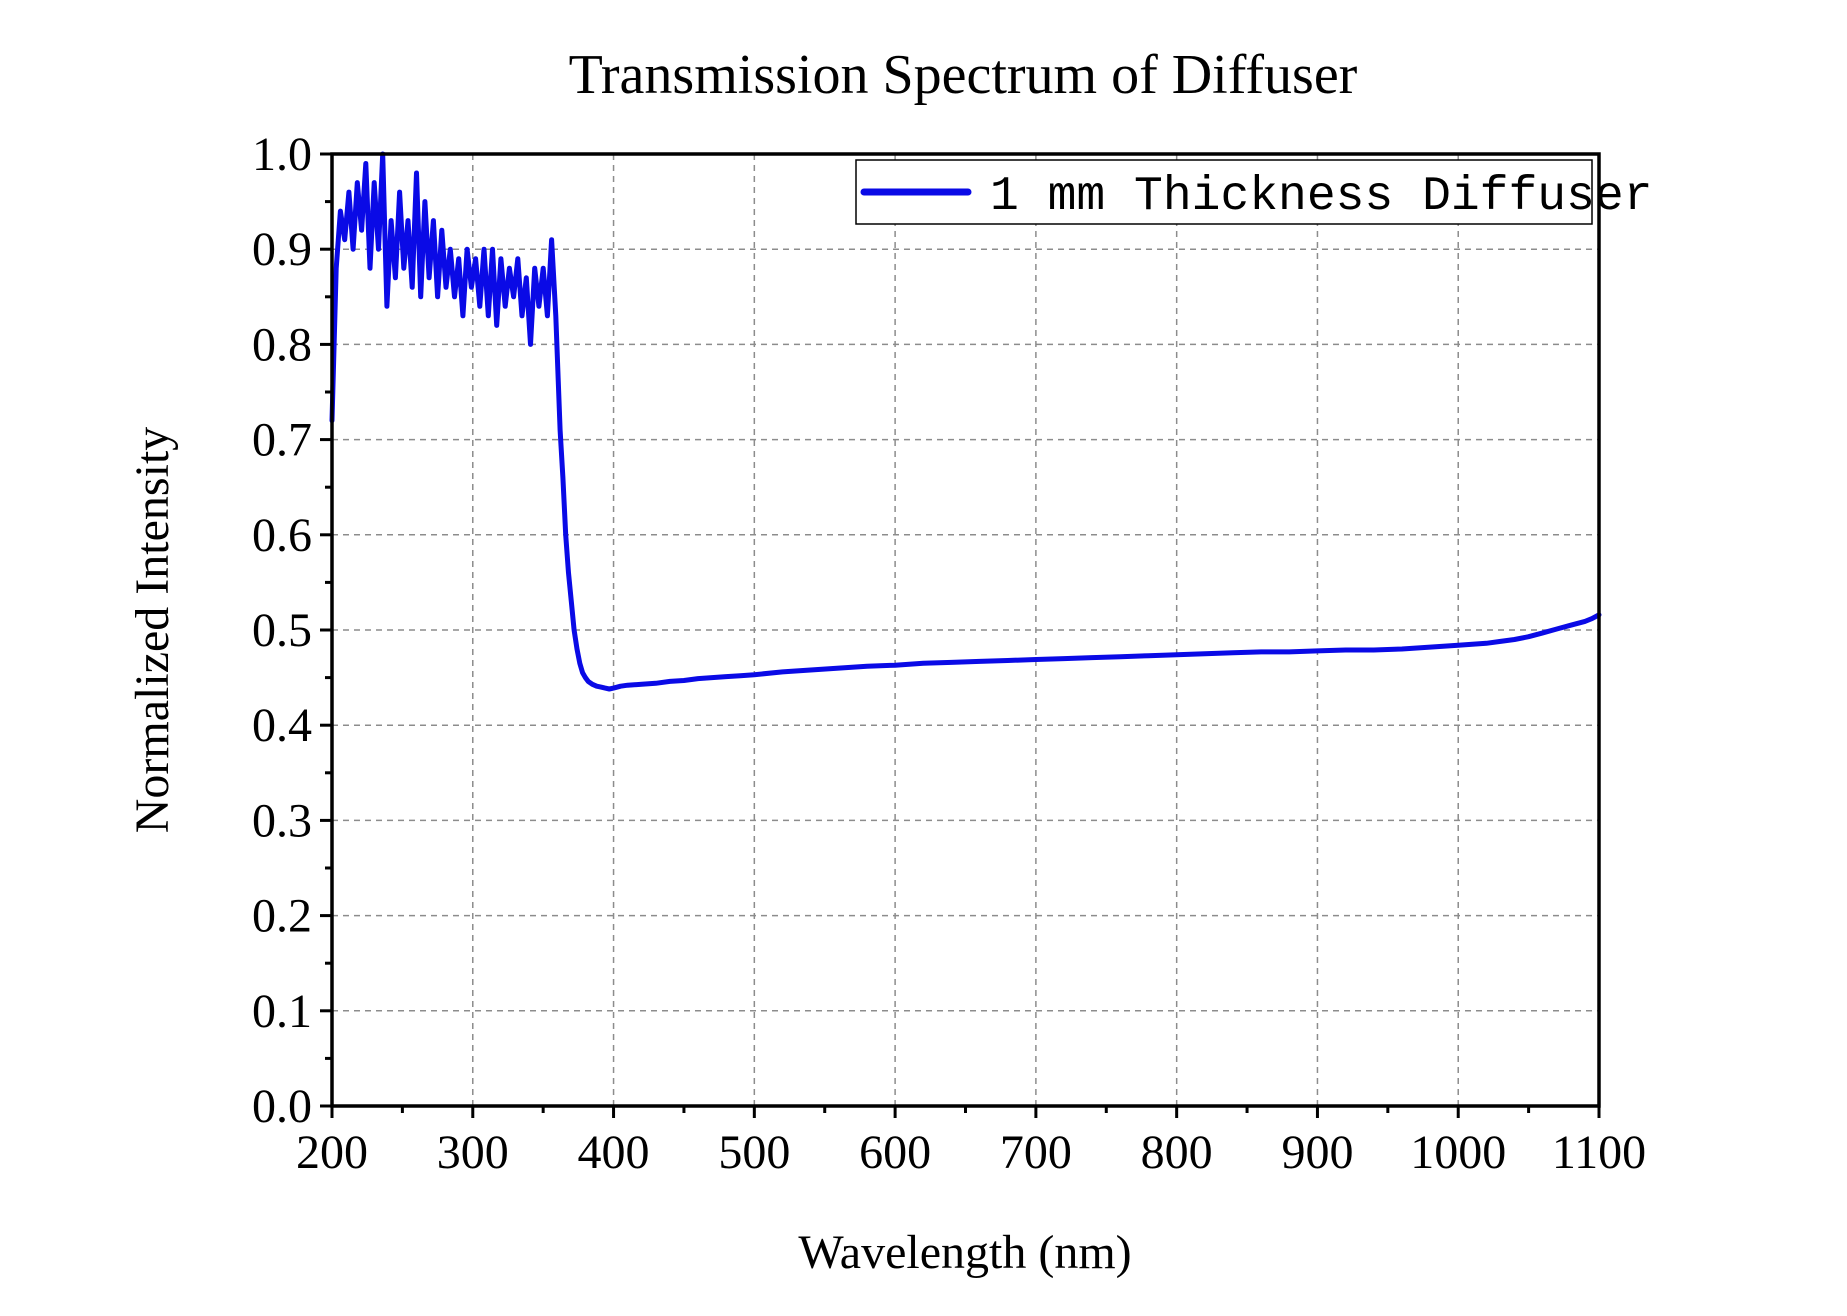 The width and height of the screenshot is (1847, 1316). I want to click on y-tick-label: 0.7, so click(282, 440).